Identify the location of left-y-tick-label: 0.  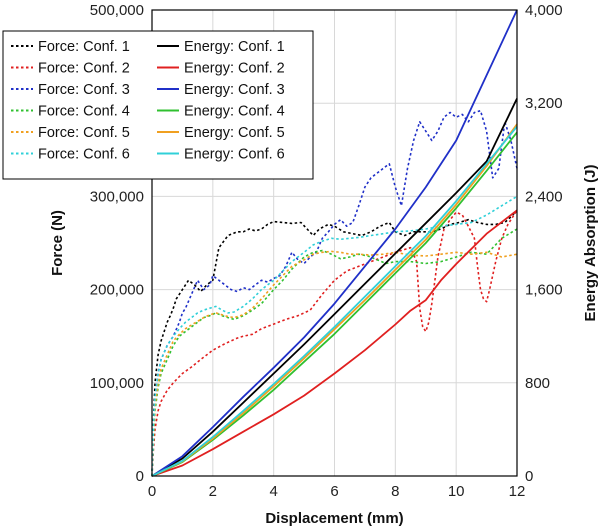
(140, 476).